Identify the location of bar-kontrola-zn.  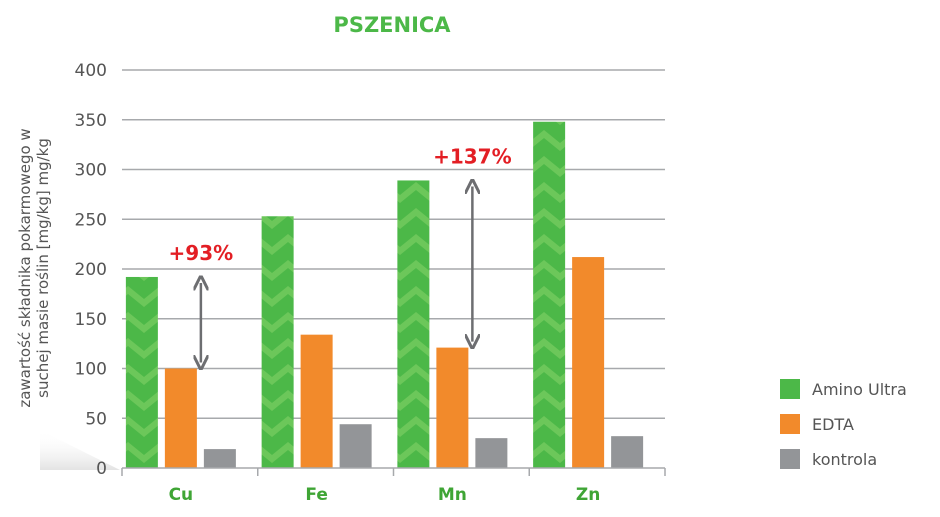
(627, 452).